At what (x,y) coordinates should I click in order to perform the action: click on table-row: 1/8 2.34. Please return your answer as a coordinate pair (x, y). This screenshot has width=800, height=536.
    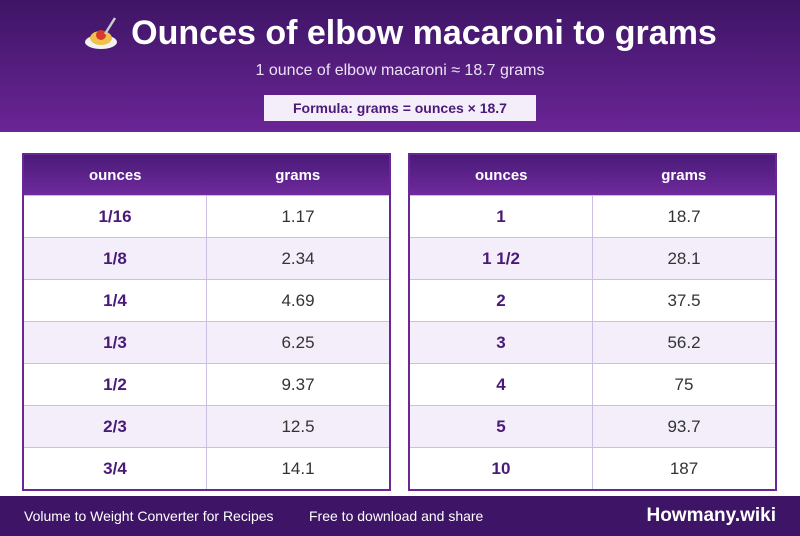
    Looking at the image, I should click on (206, 258).